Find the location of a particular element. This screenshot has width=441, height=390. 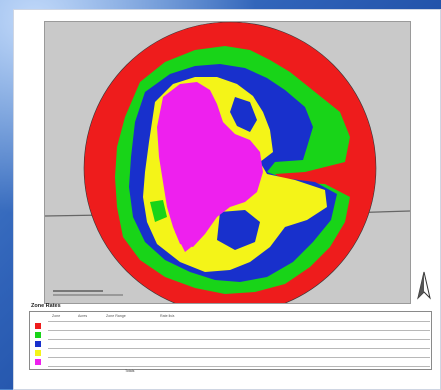

table-header-row: Zone Acres Zone Range Rate lb/a is located at coordinates (239, 317).